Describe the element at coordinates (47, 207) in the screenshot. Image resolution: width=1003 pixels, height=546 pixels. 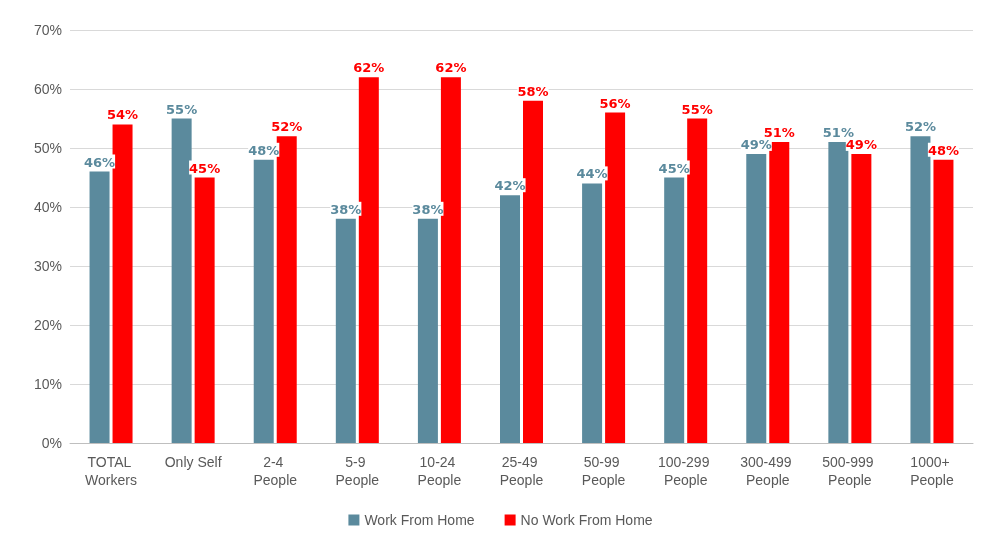
I see `y-tick-label: 40%` at that location.